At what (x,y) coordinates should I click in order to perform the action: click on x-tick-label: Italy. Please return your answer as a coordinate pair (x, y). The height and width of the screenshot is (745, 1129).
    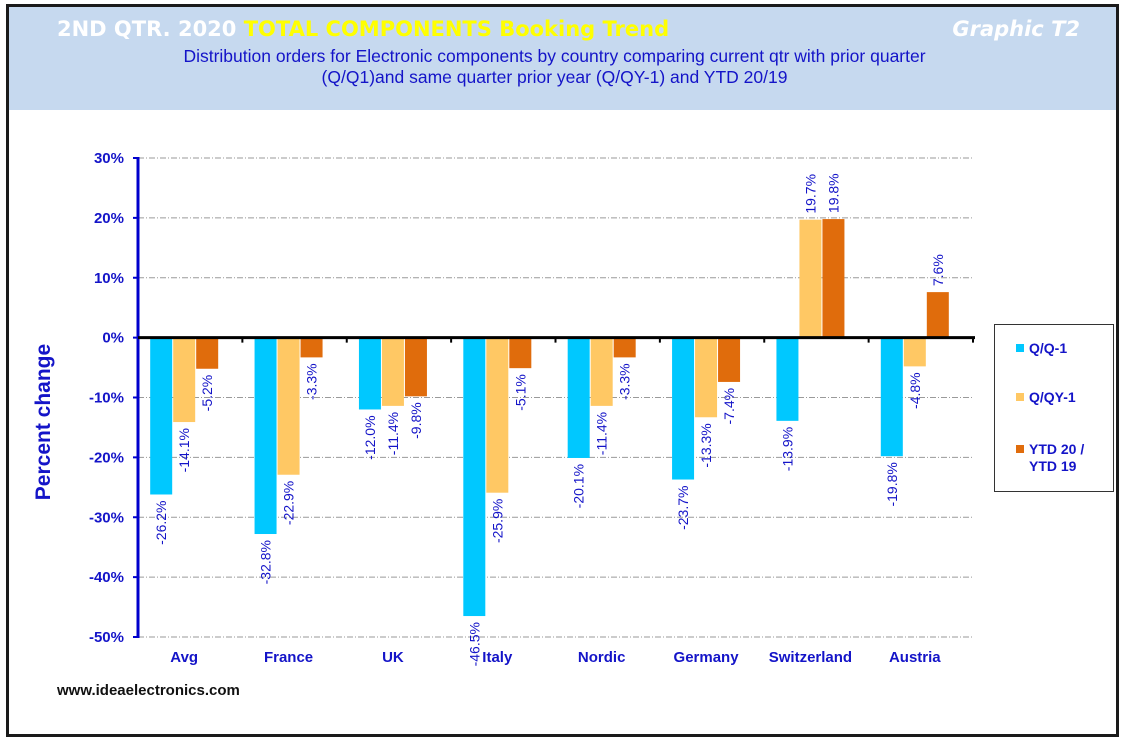
    Looking at the image, I should click on (497, 657).